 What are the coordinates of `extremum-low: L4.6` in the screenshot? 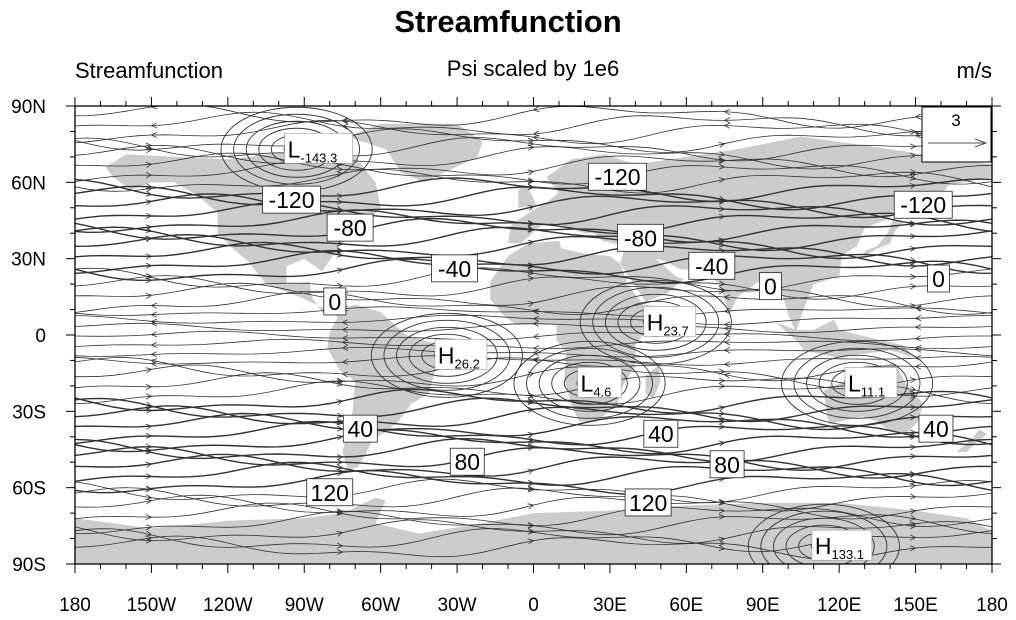 It's located at (599, 383).